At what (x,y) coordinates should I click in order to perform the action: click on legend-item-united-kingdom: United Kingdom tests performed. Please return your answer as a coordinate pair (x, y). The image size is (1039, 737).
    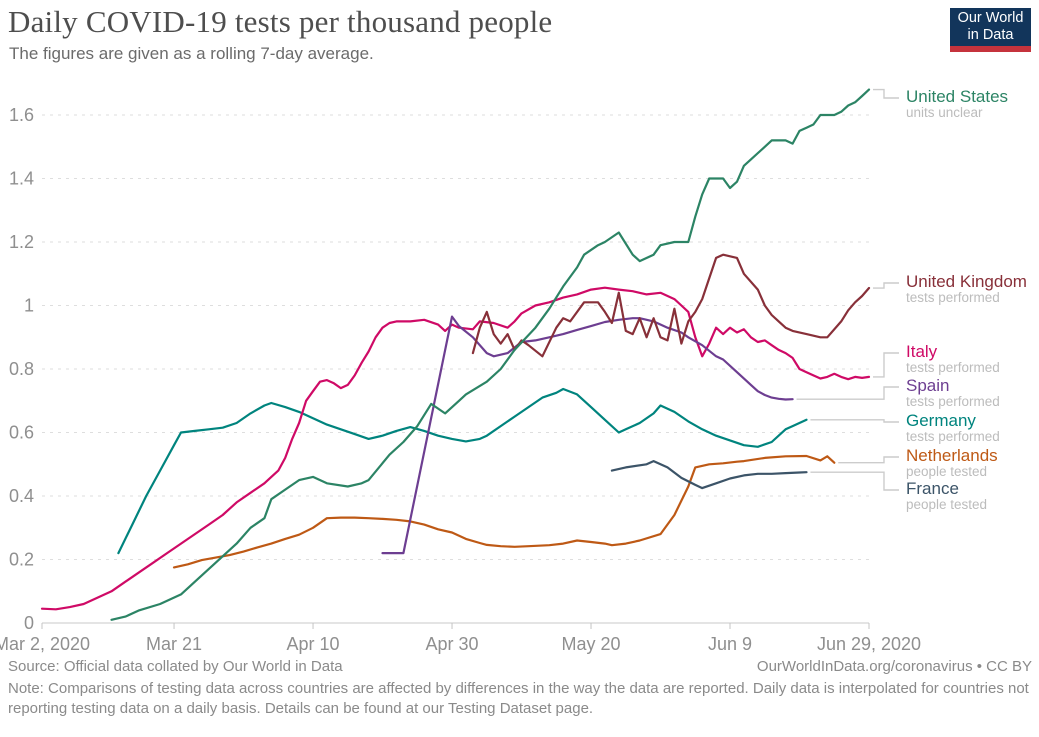
    Looking at the image, I should click on (972, 289).